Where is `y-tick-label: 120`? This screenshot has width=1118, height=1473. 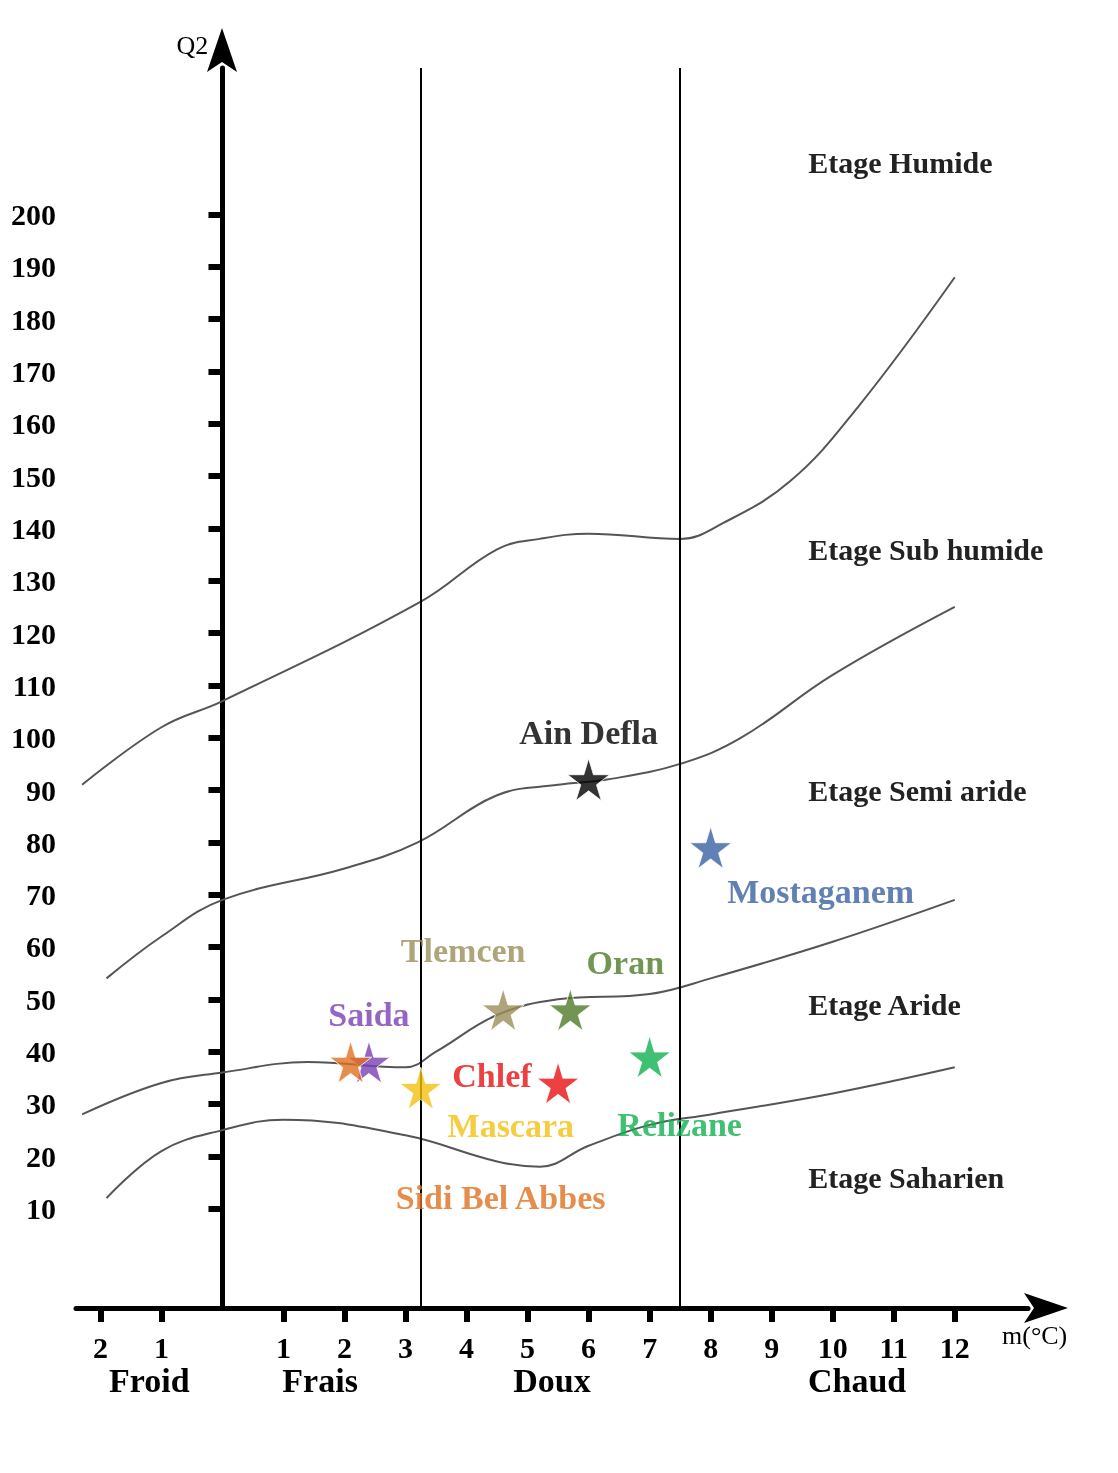 y-tick-label: 120 is located at coordinates (33, 633).